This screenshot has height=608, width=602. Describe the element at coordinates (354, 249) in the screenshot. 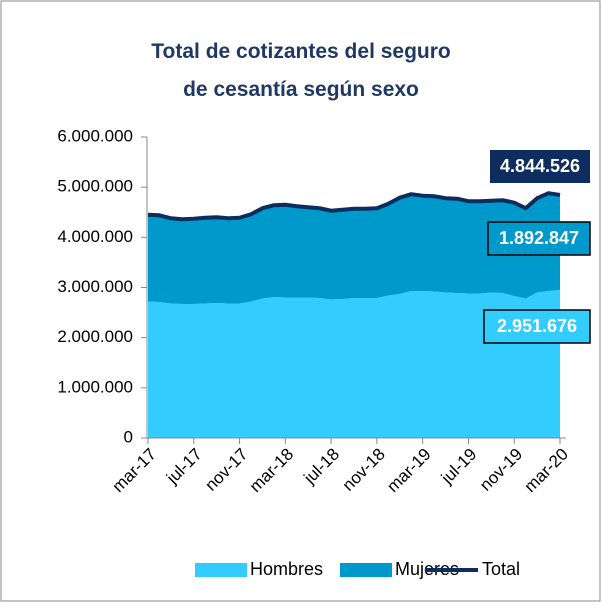

I see `area-mujeres` at that location.